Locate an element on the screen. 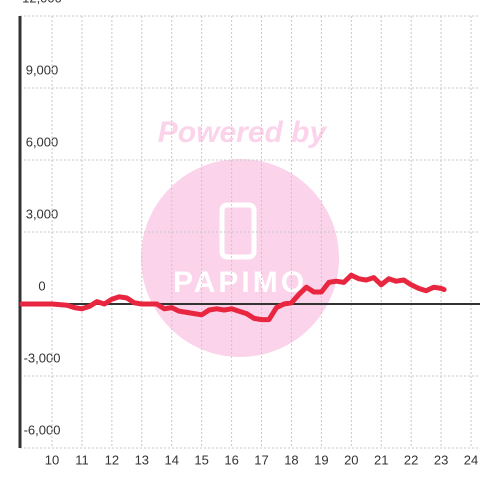  x-tick-label: 16 is located at coordinates (231, 459).